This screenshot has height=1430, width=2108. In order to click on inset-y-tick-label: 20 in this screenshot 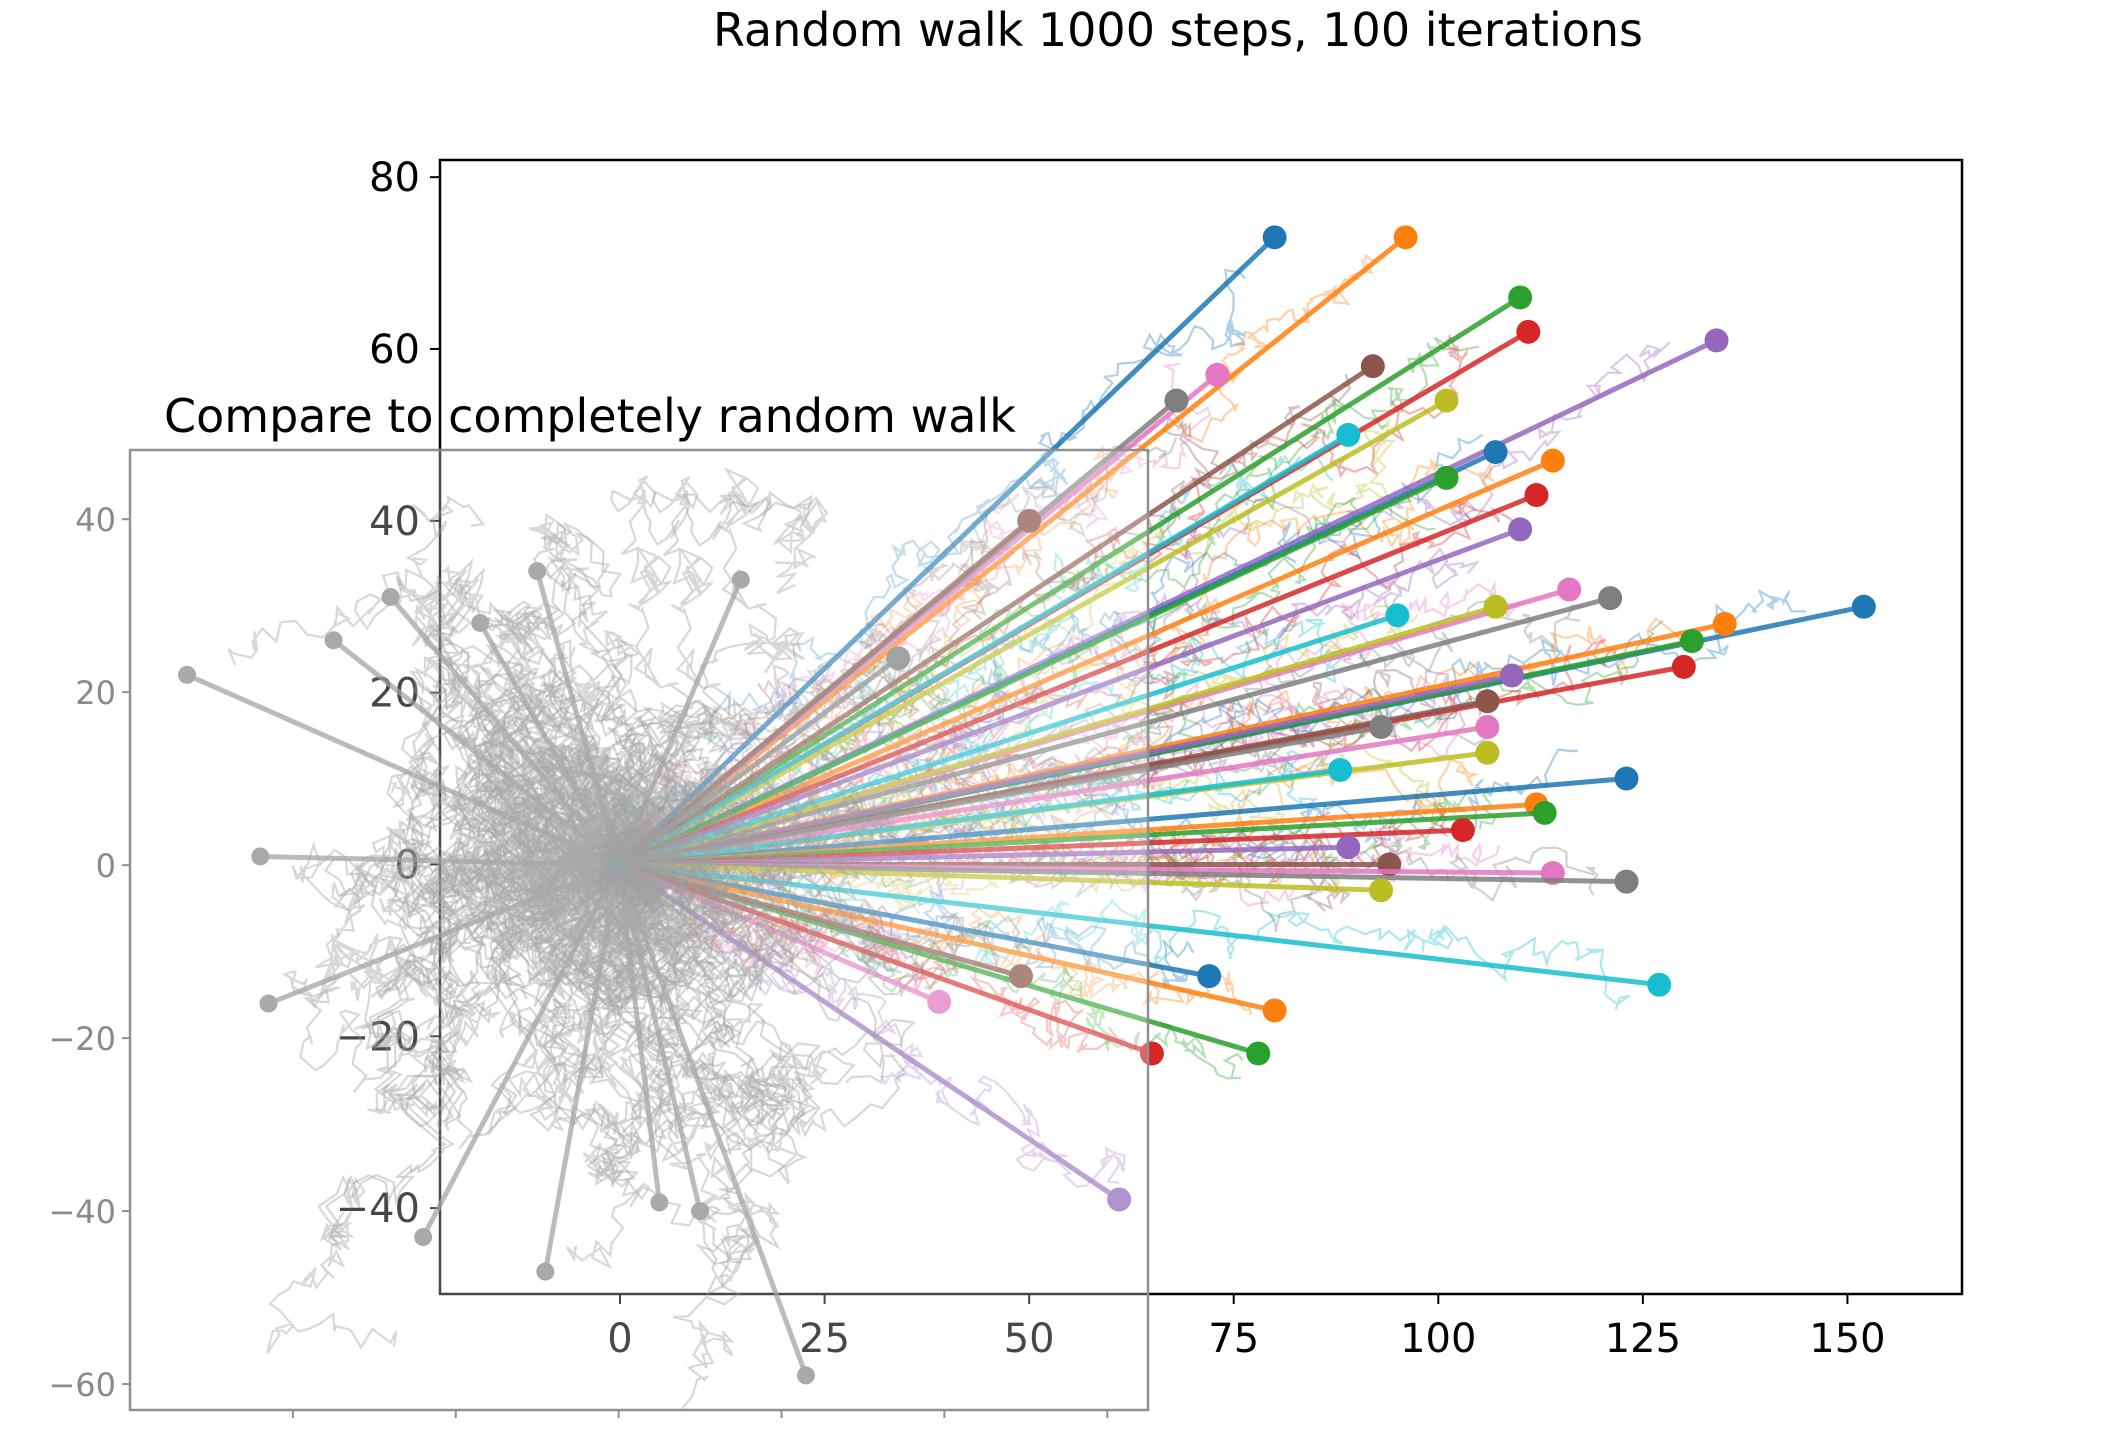, I will do `click(95, 693)`.